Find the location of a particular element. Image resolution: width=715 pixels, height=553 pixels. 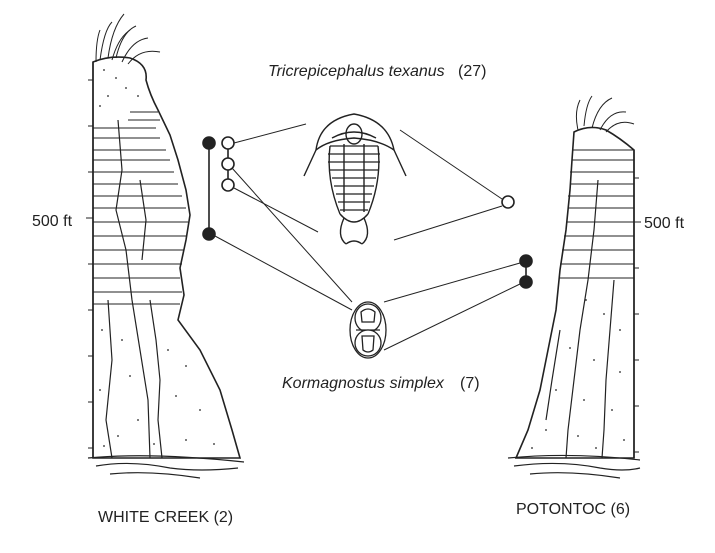

white-creek-label: WHITE CREEK (2) is located at coordinates (165, 517).